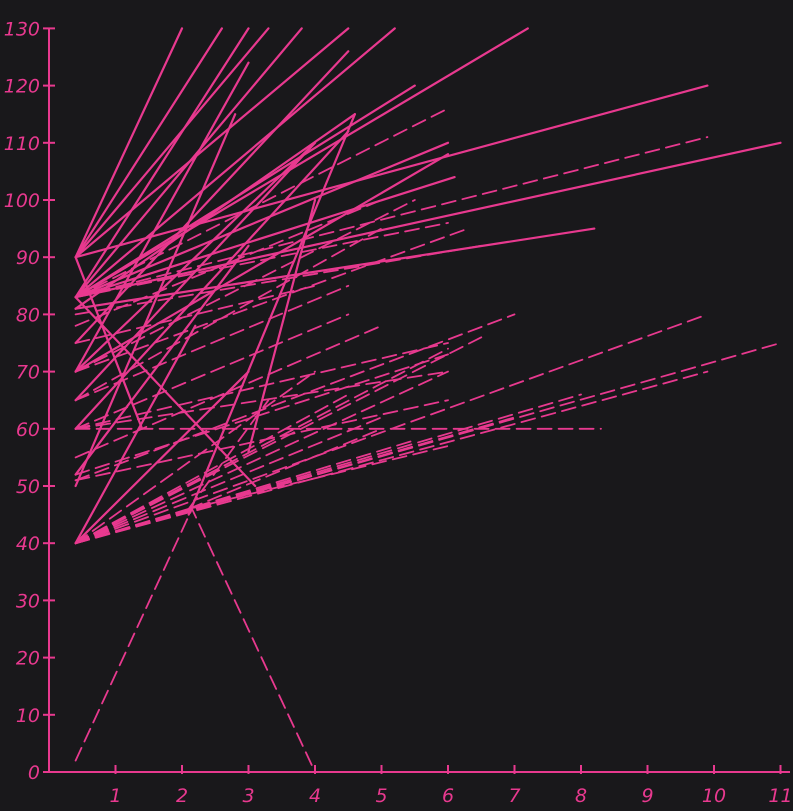  Describe the element at coordinates (22, 87) in the screenshot. I see `y-tick-label: 120` at that location.